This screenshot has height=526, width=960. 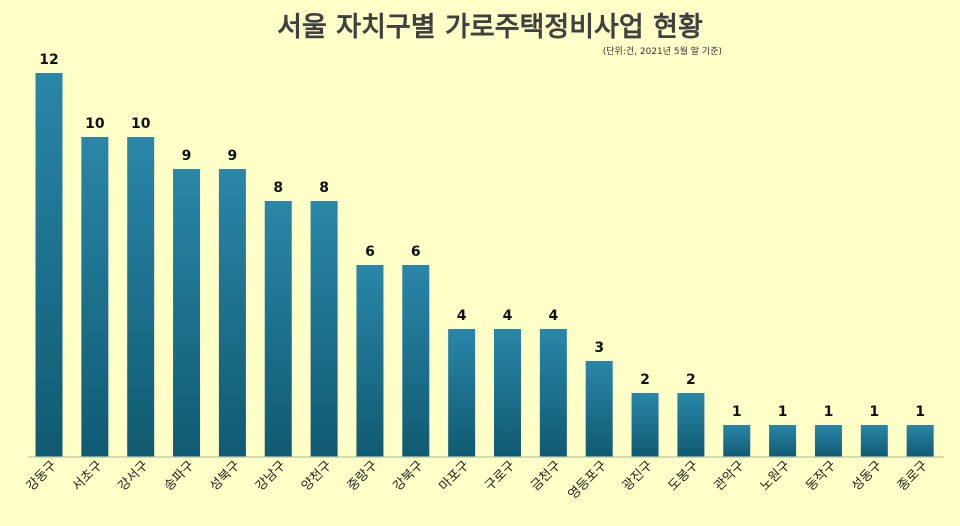 I want to click on x-tick-label-금천구: 금천구, so click(x=546, y=476).